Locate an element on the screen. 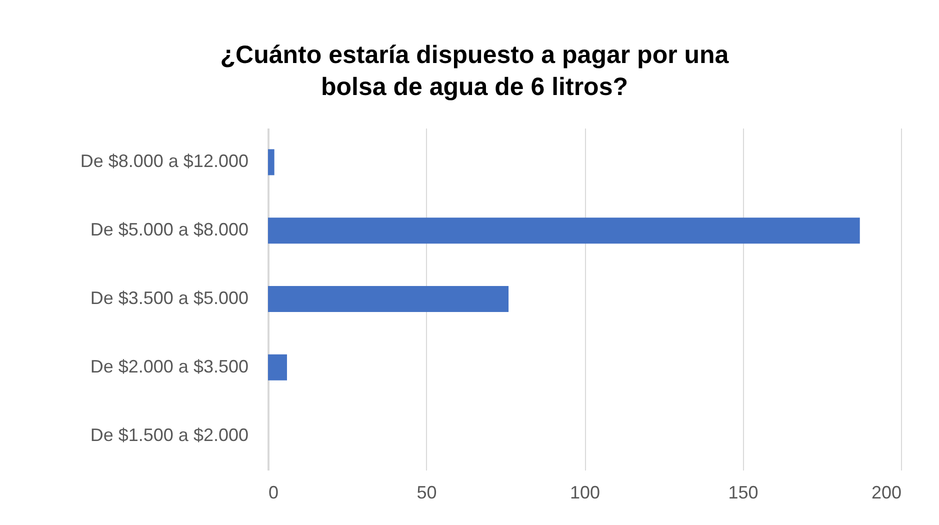 This screenshot has width=939, height=525. x-tick-label: 200 is located at coordinates (886, 492).